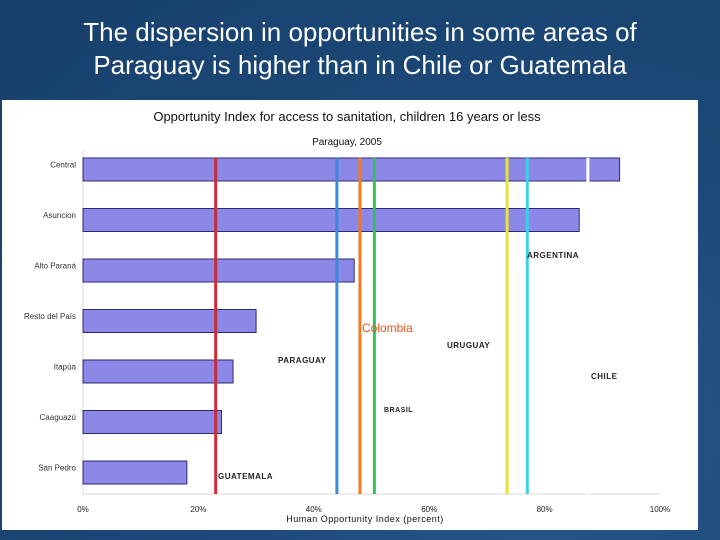  I want to click on category-label: Central, so click(63, 165).